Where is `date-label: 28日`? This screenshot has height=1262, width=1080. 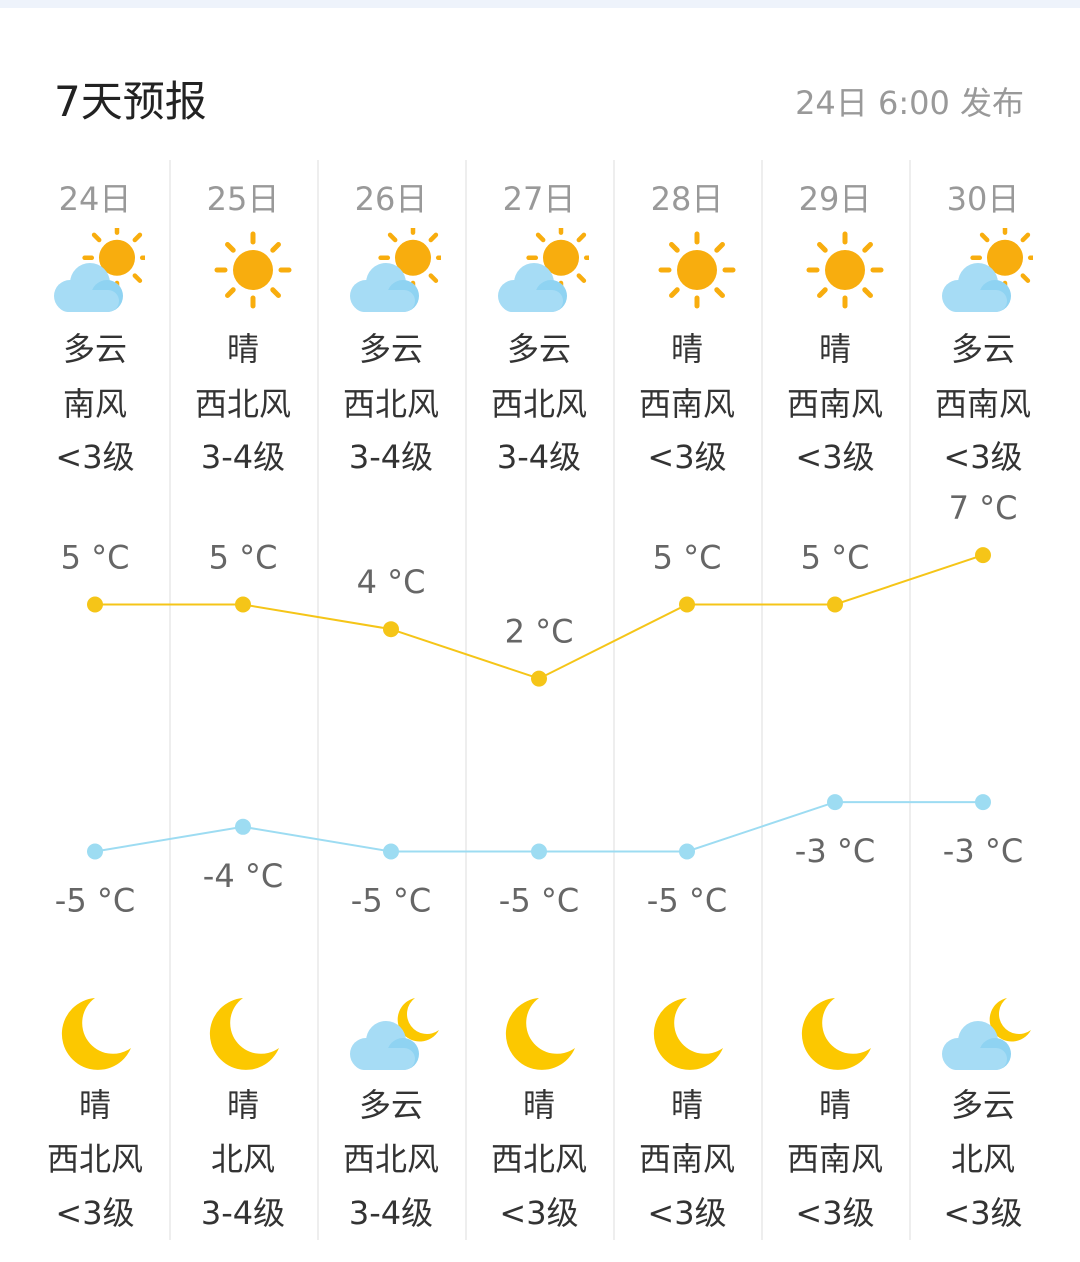 date-label: 28日 is located at coordinates (687, 199).